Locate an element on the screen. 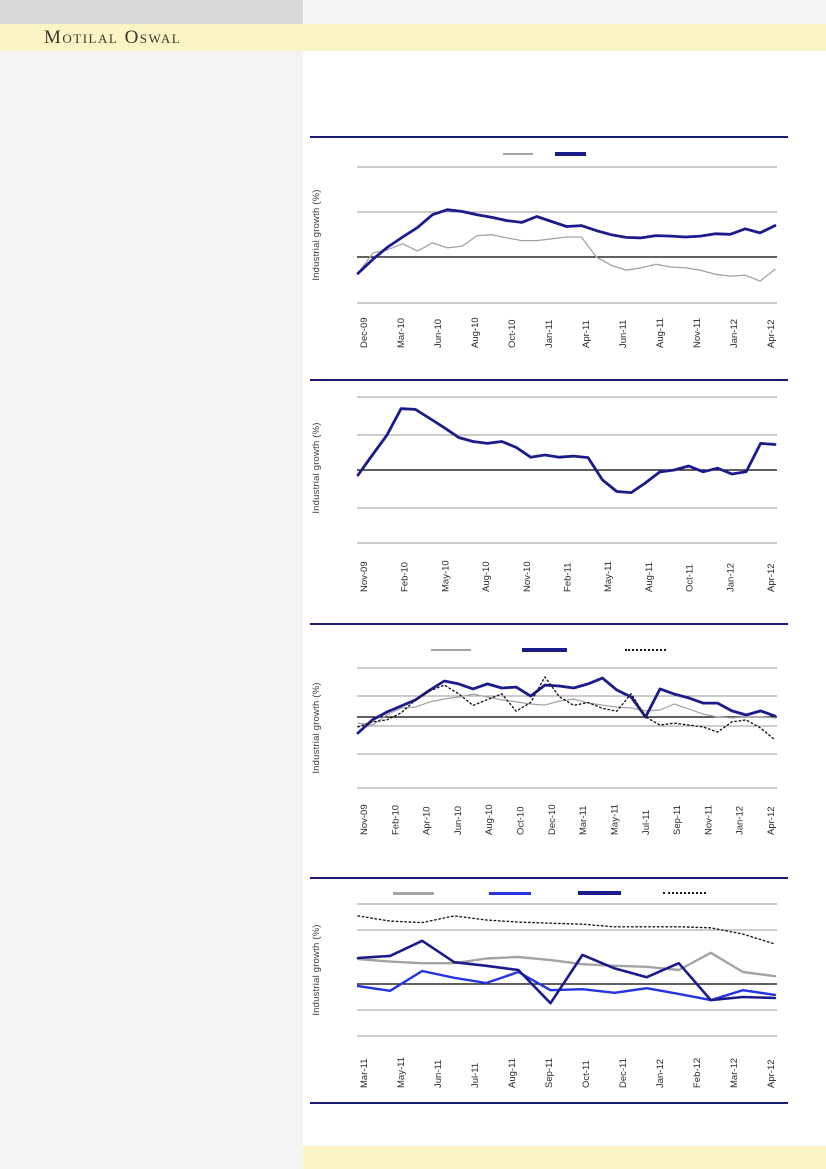 This screenshot has width=826, height=1169. chart3-top-rule is located at coordinates (549, 624).